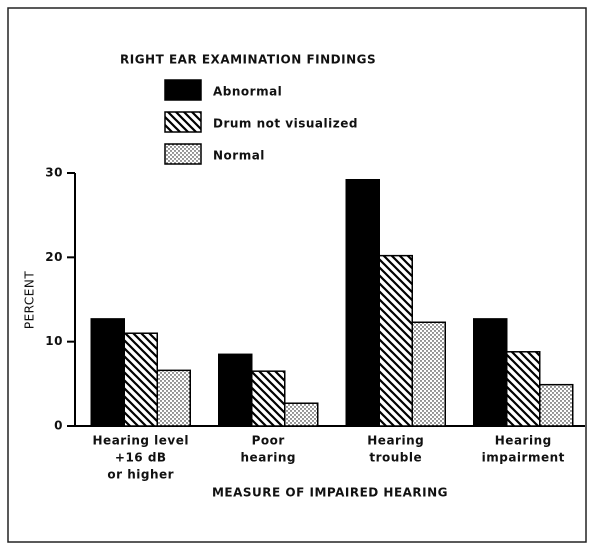  What do you see at coordinates (30, 300) in the screenshot?
I see `y-axis-label: PERCENT` at bounding box center [30, 300].